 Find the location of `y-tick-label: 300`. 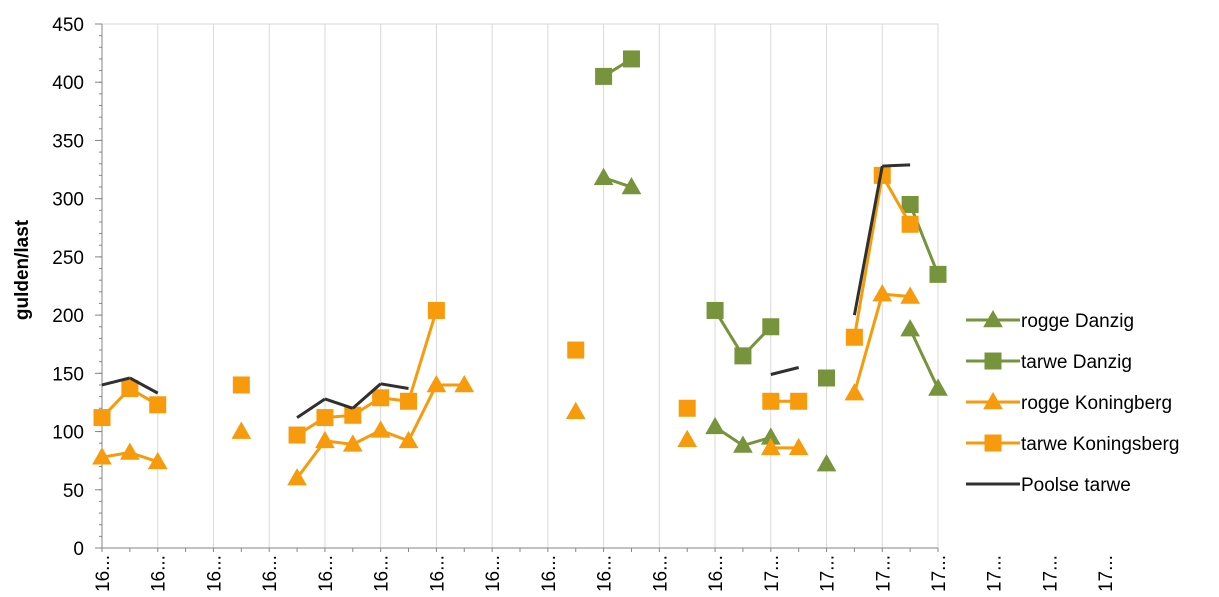

y-tick-label: 300 is located at coordinates (68, 200).